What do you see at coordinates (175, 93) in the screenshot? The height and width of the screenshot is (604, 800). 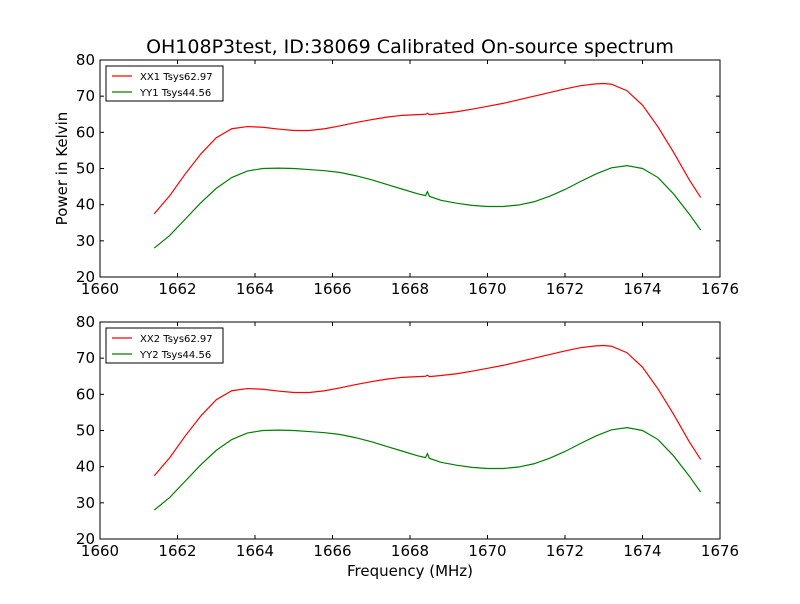 I see `legend-label-2: YY1 Tsys44.56` at bounding box center [175, 93].